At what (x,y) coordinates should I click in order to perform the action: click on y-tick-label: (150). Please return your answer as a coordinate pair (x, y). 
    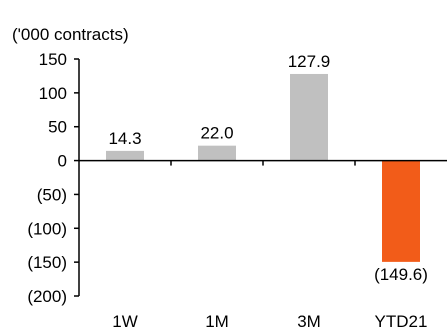
    Looking at the image, I should click on (47, 262).